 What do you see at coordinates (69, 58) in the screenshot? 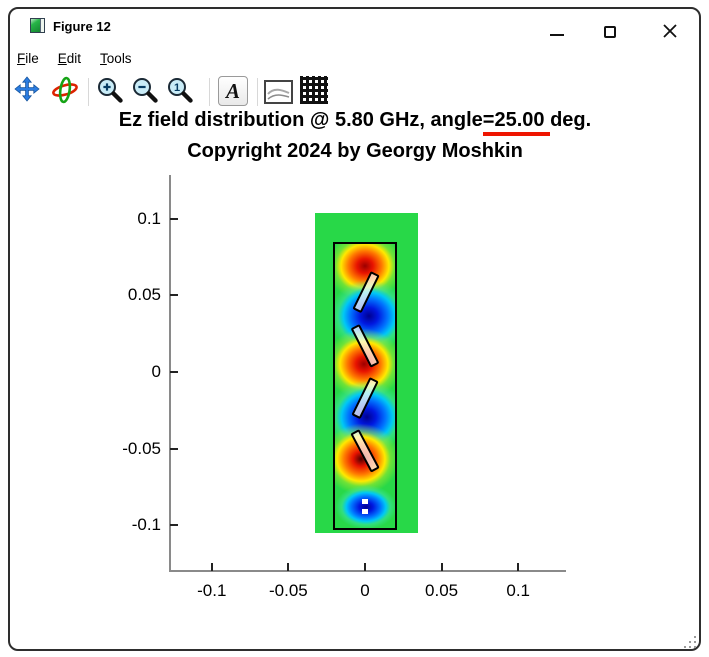
I see `menu-item-edit: Edit` at bounding box center [69, 58].